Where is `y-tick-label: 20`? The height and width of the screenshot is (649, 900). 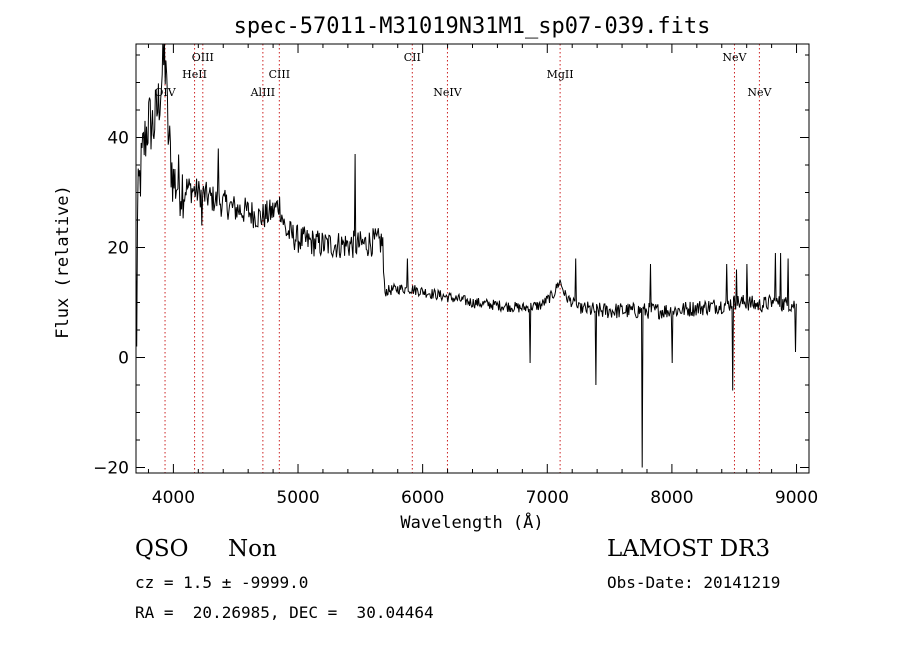 y-tick-label: 20 is located at coordinates (118, 249).